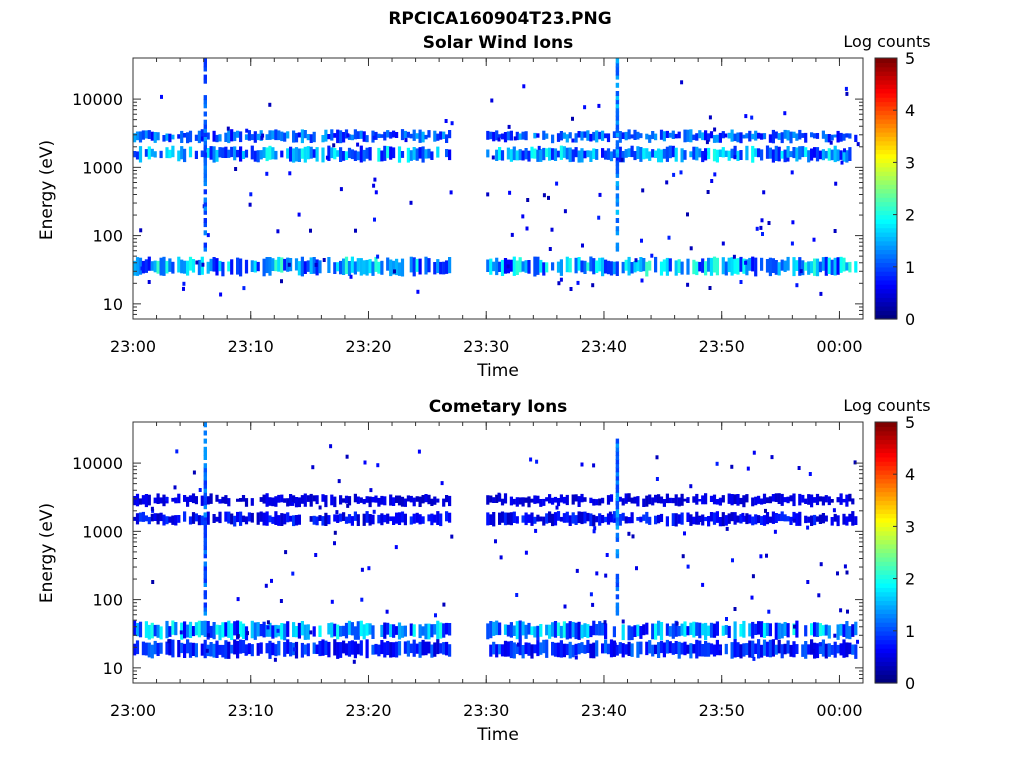 The height and width of the screenshot is (768, 1024). I want to click on x-axis-label: Time, so click(497, 735).